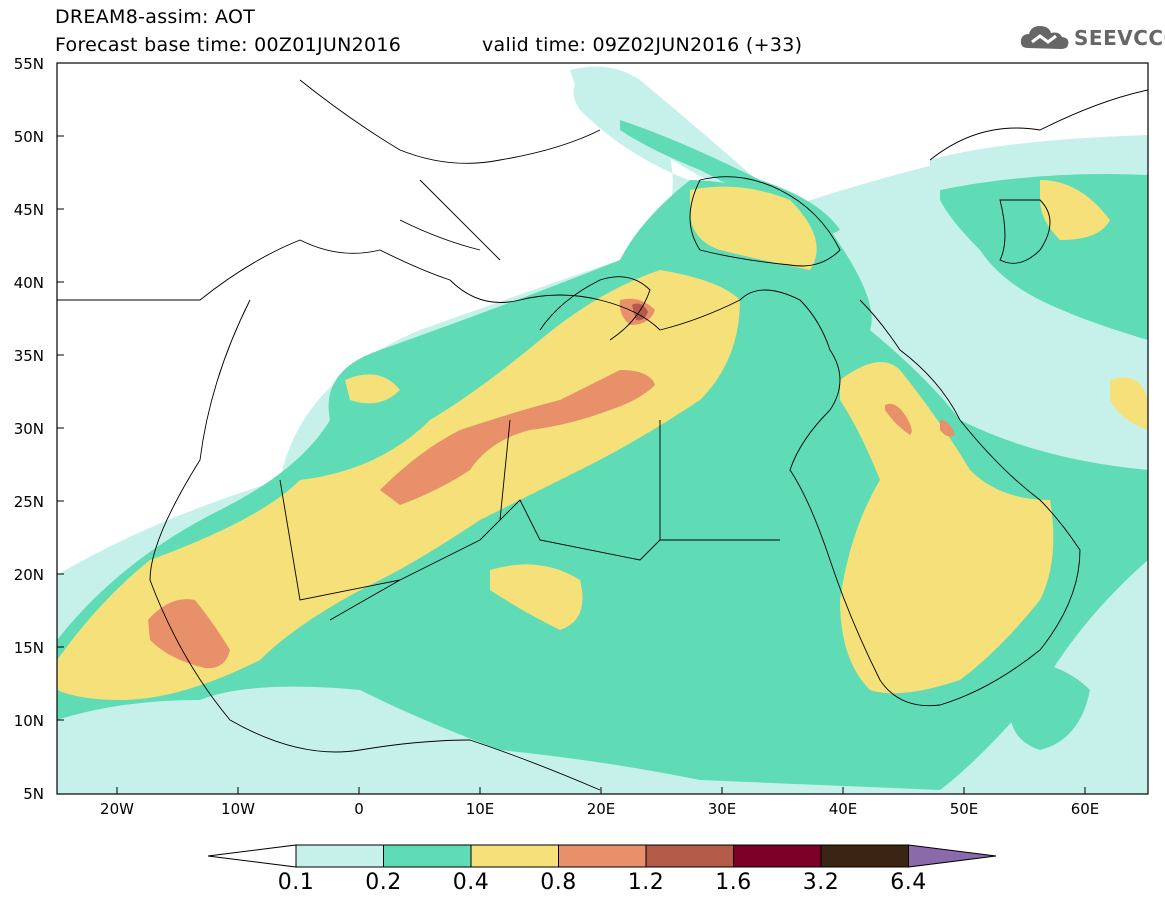  What do you see at coordinates (359, 809) in the screenshot?
I see `lon-label: 0` at bounding box center [359, 809].